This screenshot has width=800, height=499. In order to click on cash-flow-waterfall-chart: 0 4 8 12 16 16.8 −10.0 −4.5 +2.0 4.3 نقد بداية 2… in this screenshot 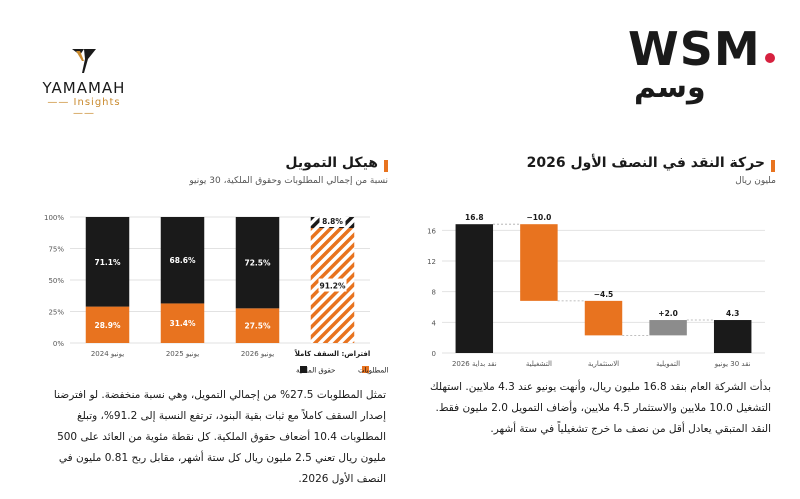, I will do `click(596, 290)`.